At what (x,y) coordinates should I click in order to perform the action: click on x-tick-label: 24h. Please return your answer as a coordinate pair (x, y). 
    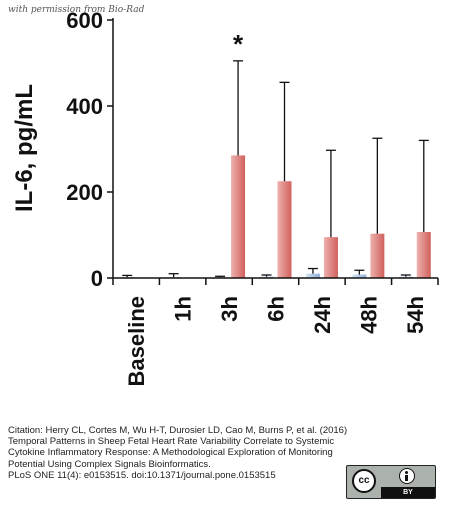
    Looking at the image, I should click on (322, 315).